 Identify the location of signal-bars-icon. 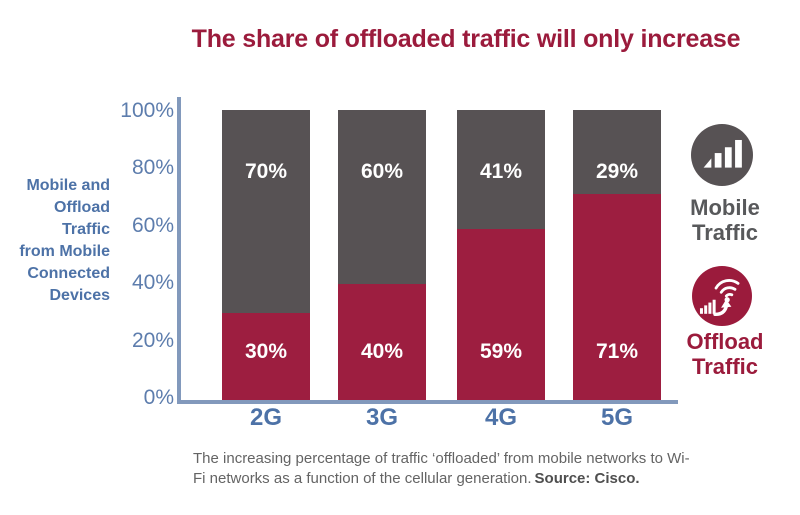
(722, 155).